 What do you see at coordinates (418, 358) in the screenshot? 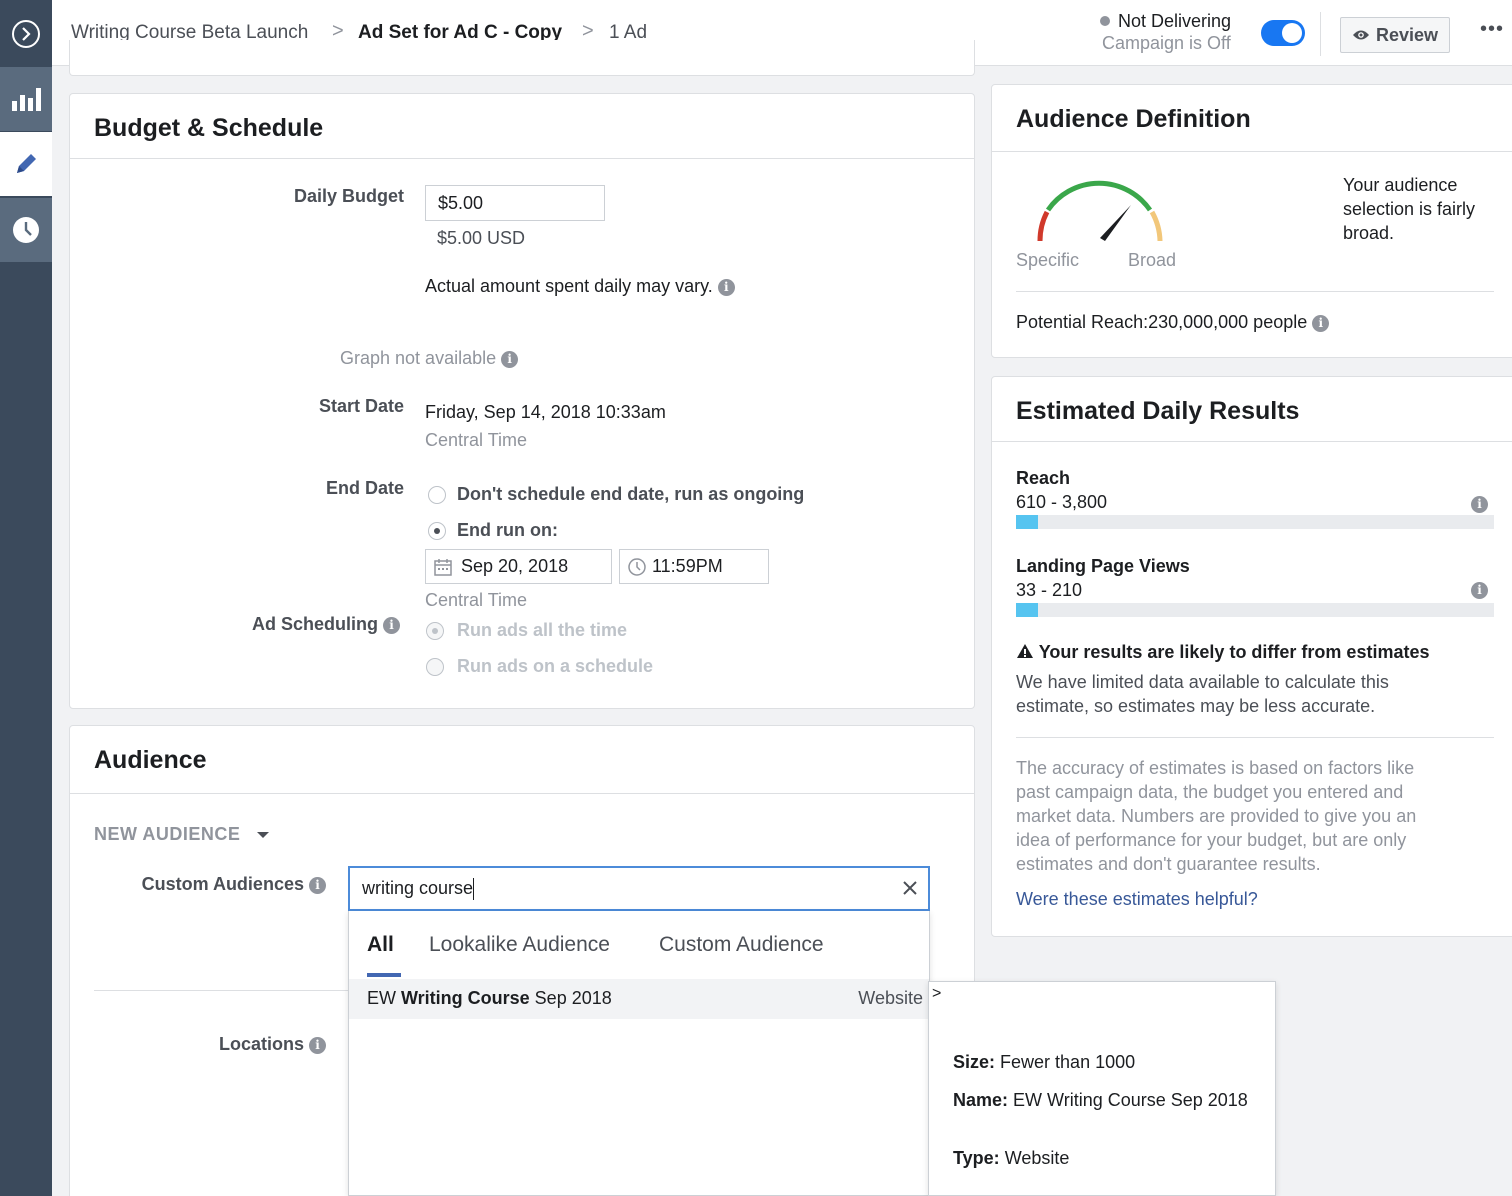
I see `graph-note-text: Graph not available` at bounding box center [418, 358].